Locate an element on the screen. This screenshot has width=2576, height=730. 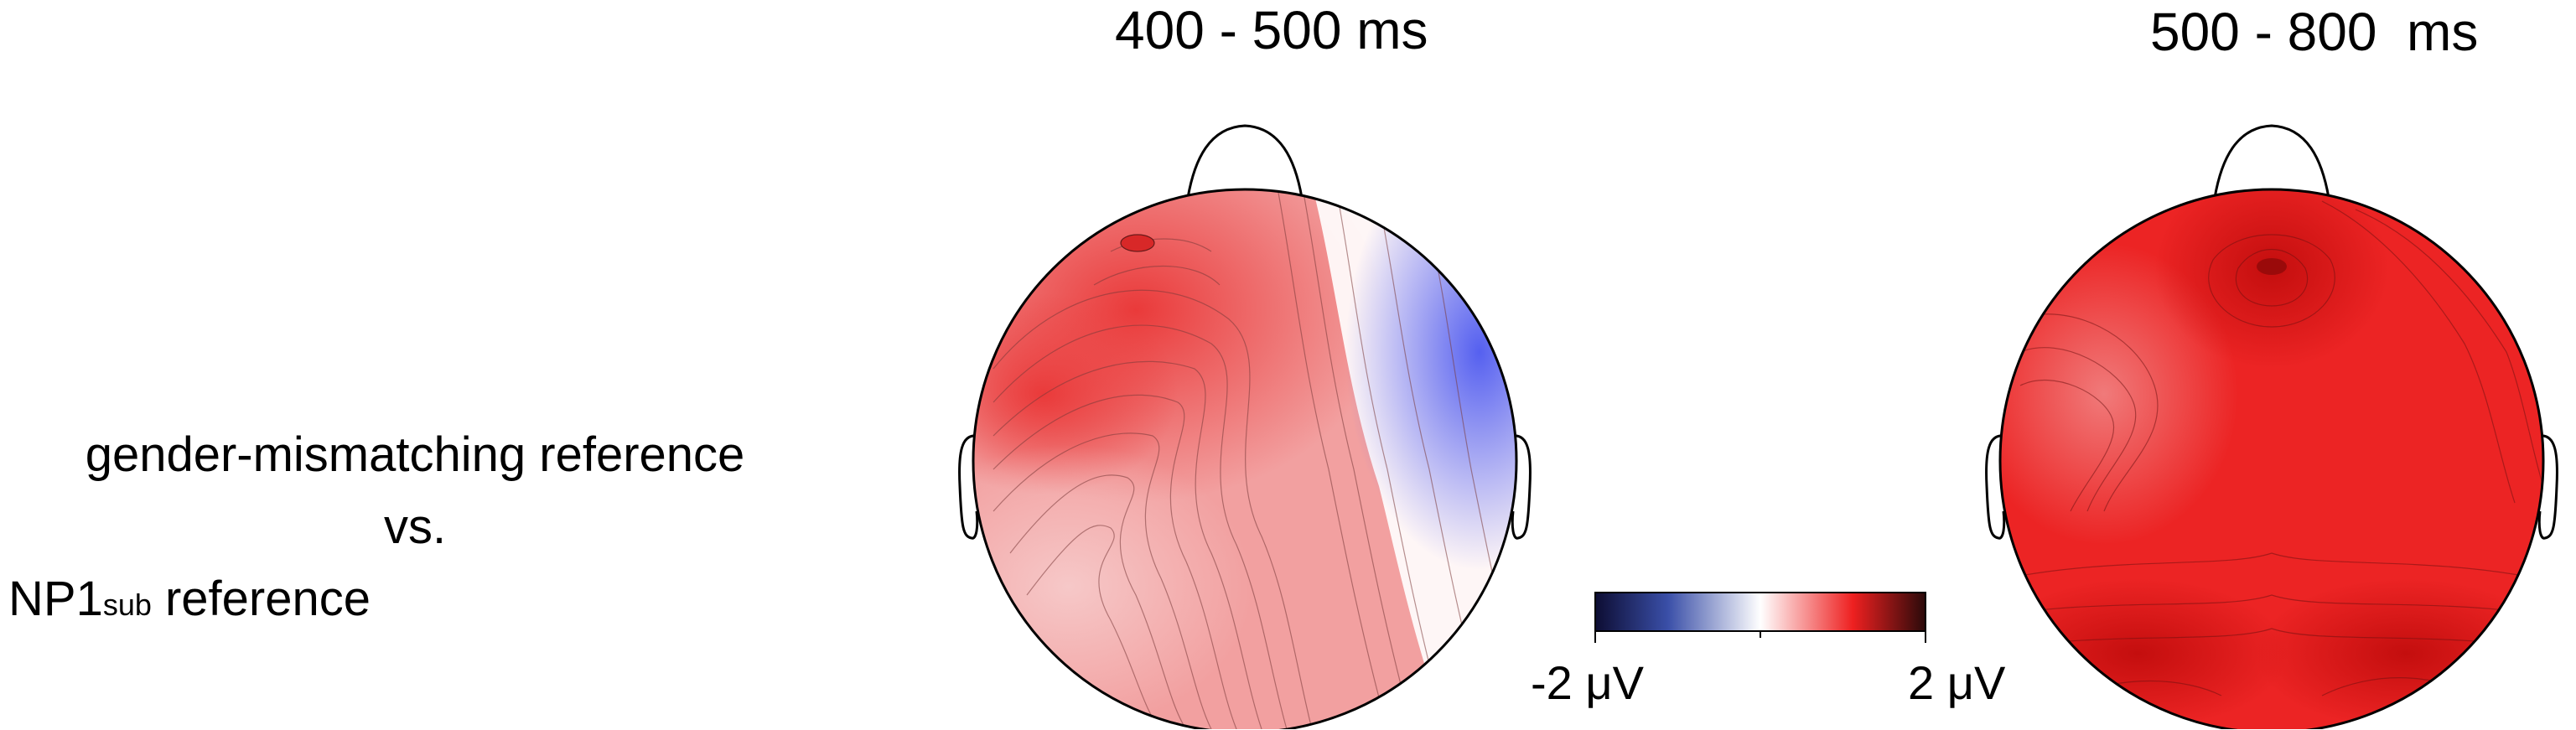
row-label-line-3: NP1sub reference is located at coordinates (415, 602).